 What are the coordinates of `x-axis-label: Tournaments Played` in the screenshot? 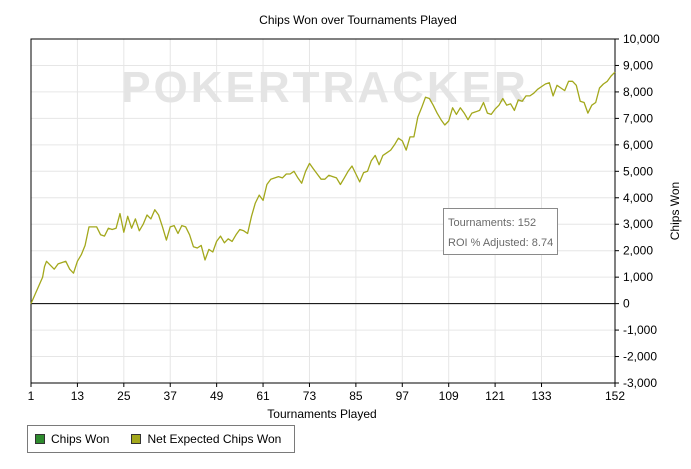 It's located at (321, 414).